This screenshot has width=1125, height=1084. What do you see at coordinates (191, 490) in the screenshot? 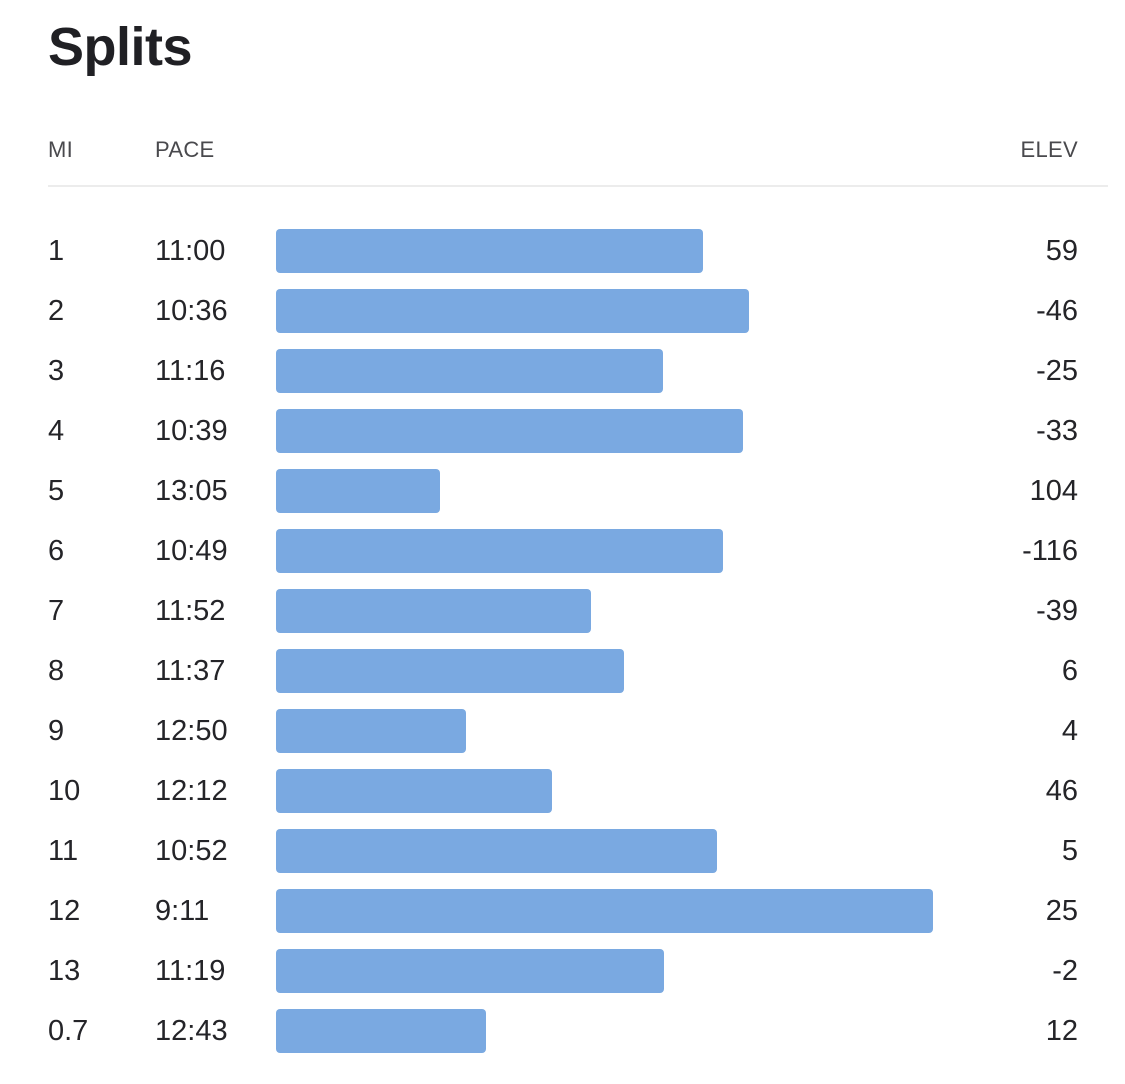
I see `pace-cell: 13:05` at bounding box center [191, 490].